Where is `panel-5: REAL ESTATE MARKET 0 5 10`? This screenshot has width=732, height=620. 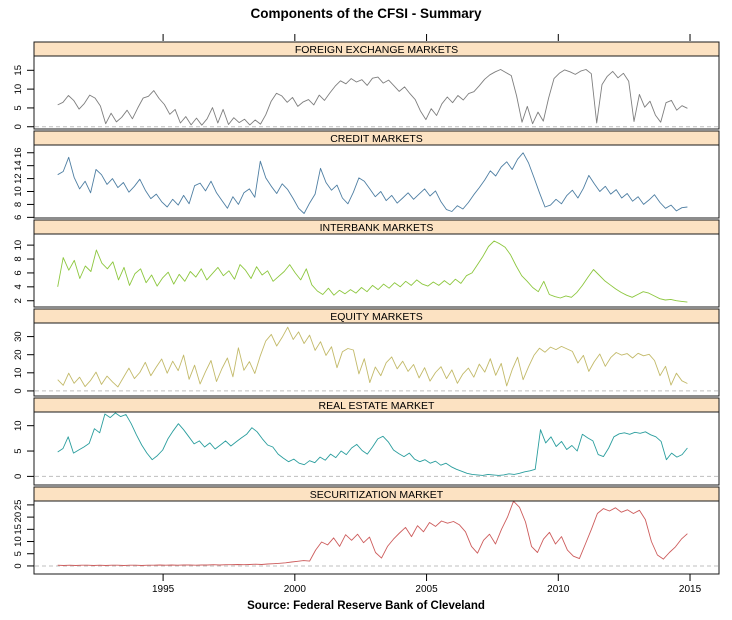 panel-5: REAL ESTATE MARKET 0 5 10 is located at coordinates (366, 441).